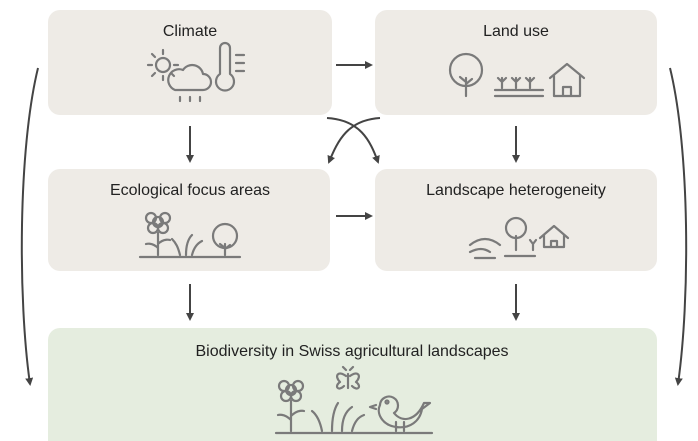 The height and width of the screenshot is (441, 698). Describe the element at coordinates (190, 235) in the screenshot. I see `eco-icon` at that location.